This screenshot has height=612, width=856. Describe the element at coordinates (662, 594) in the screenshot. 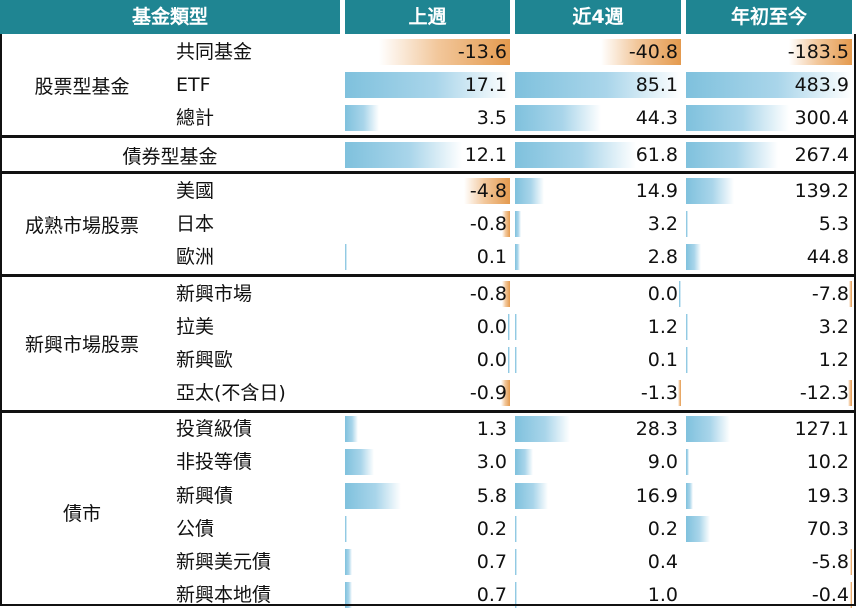

I see `value-label: 1.0` at that location.